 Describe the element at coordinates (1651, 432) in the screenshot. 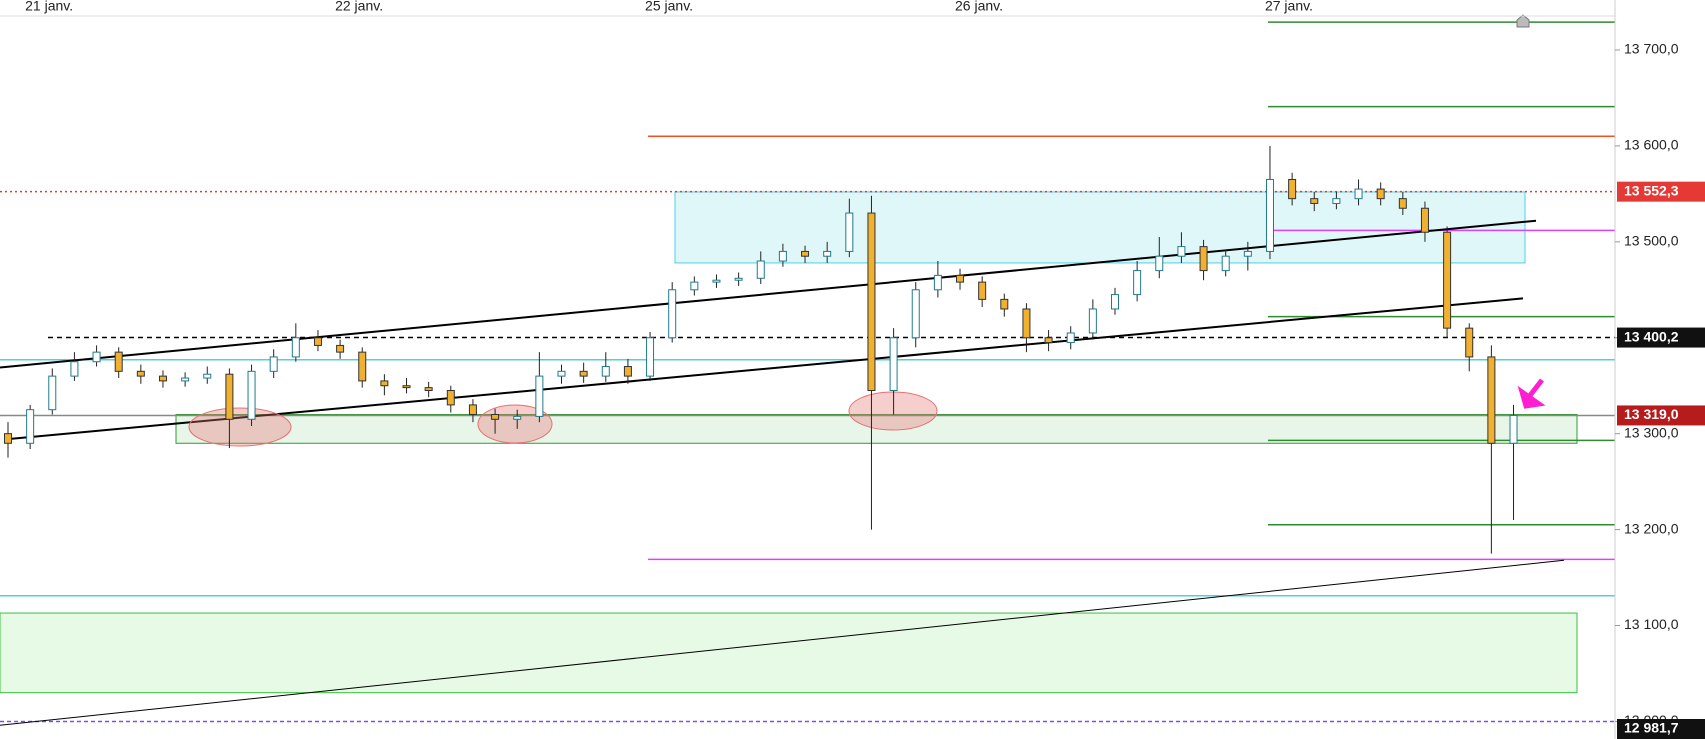

I see `y-tick-label: 13 300,0` at that location.